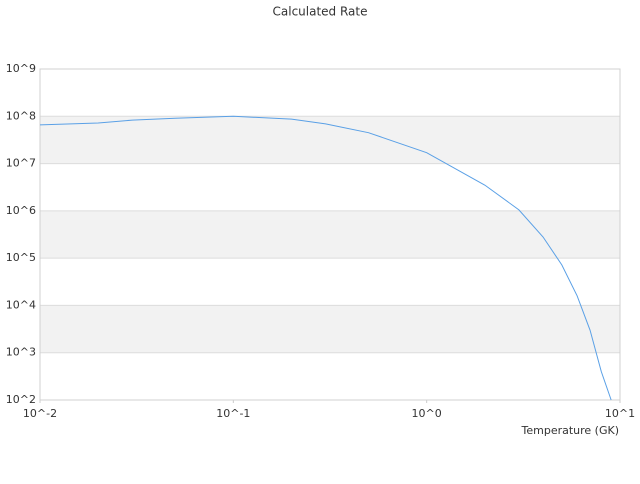 The height and width of the screenshot is (484, 640). I want to click on y-tick-label: 10^4, so click(21, 304).